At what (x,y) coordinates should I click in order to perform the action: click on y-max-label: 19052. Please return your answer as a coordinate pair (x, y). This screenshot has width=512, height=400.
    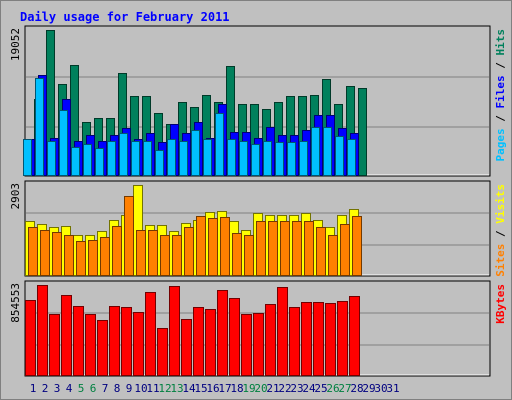
    Looking at the image, I should click on (15, 44).